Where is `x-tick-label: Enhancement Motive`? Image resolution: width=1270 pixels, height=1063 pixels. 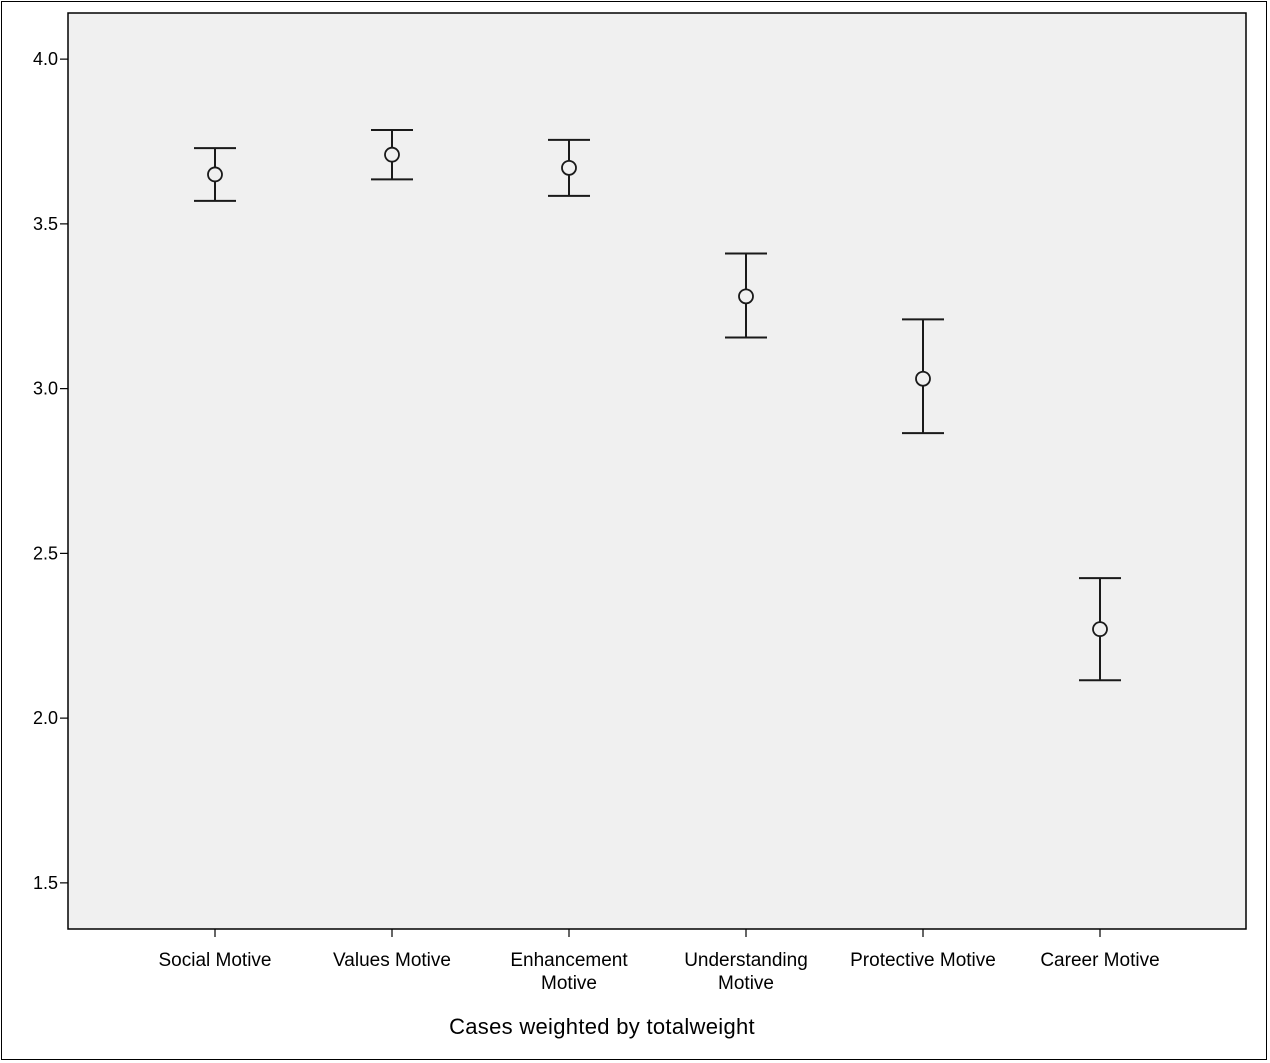 x-tick-label: Enhancement Motive is located at coordinates (569, 972).